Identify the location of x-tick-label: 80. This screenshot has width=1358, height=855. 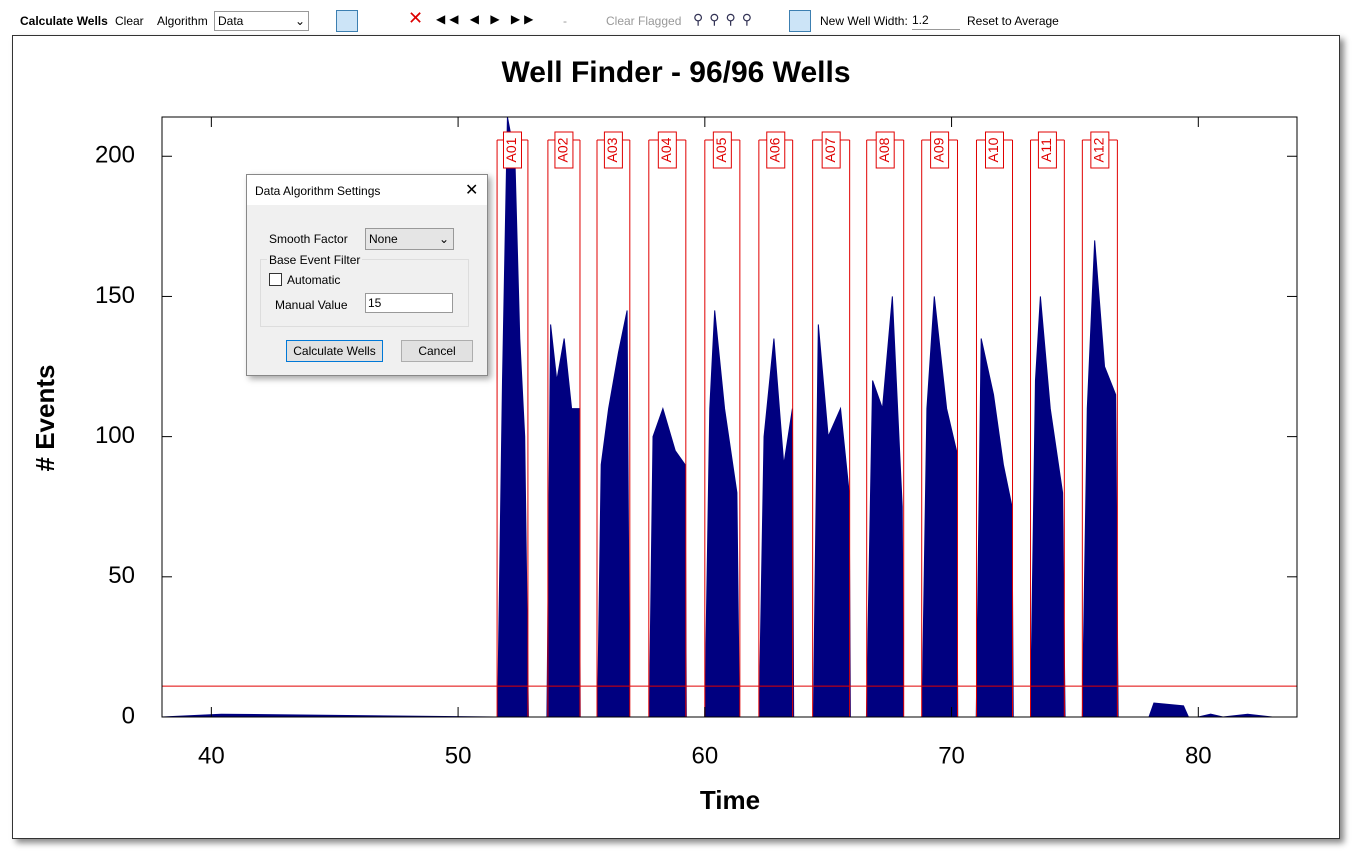
(1198, 755).